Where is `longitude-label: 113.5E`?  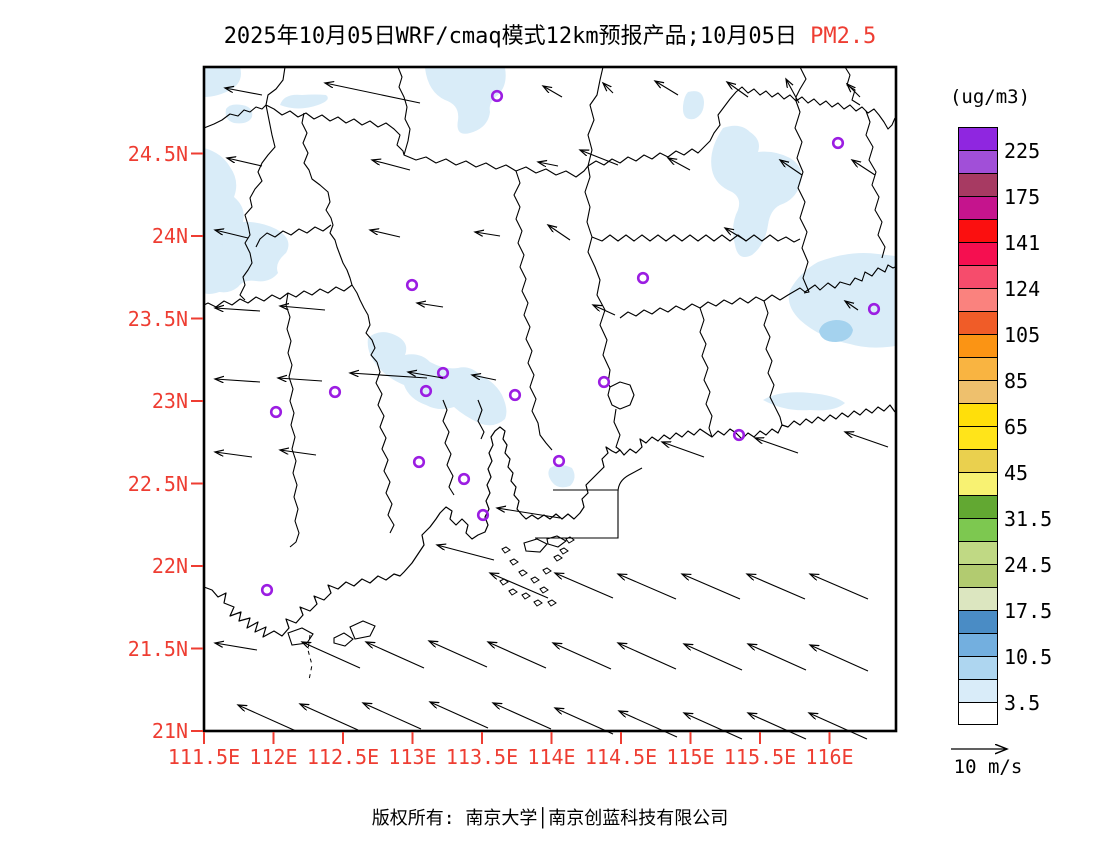
longitude-label: 113.5E is located at coordinates (482, 757).